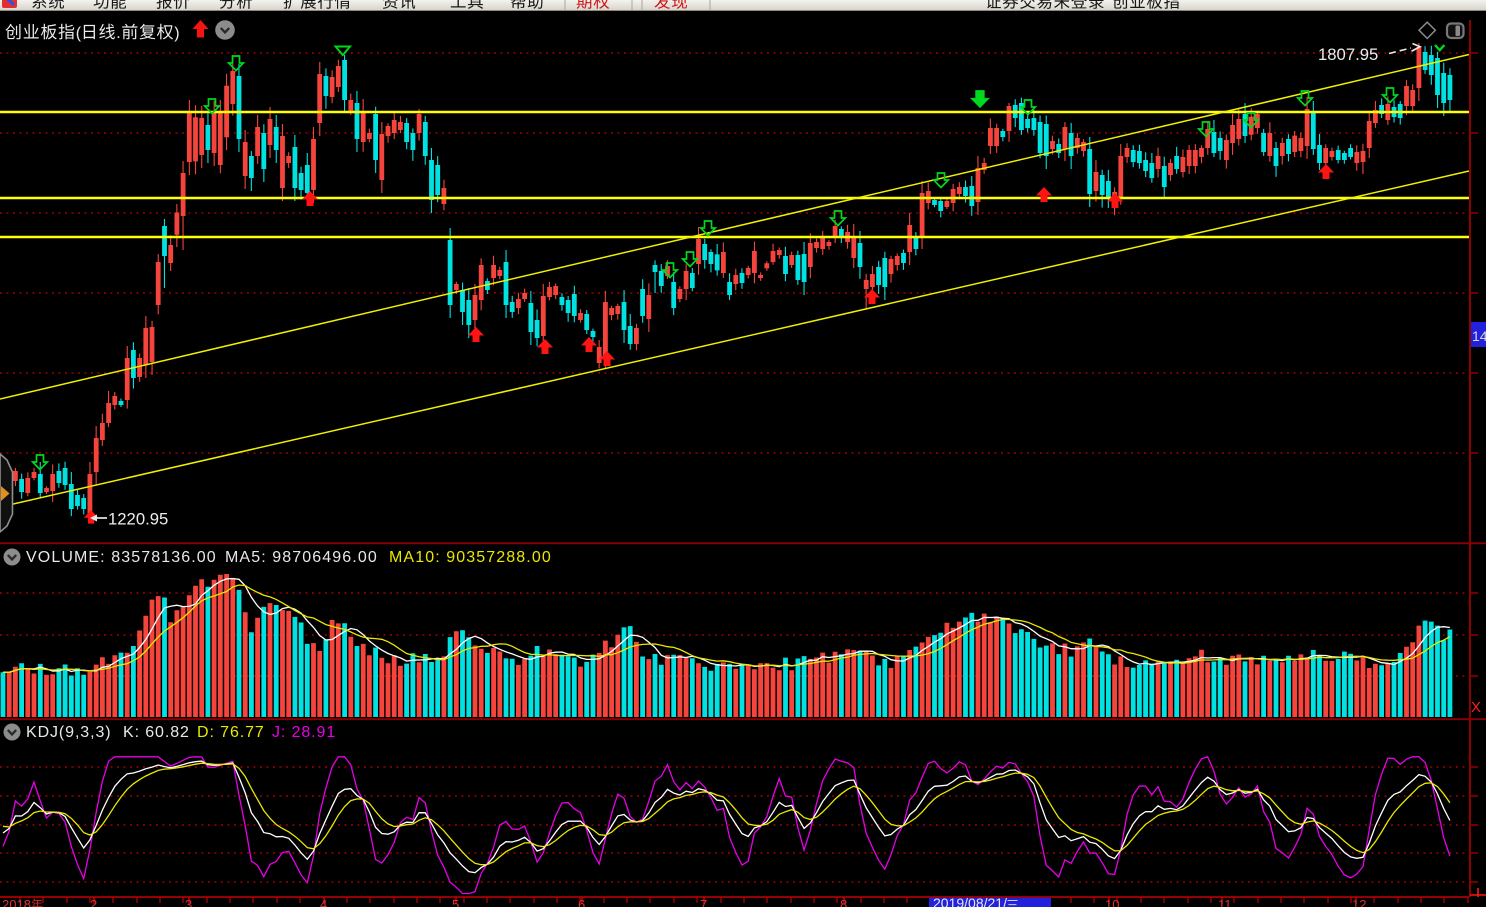  Describe the element at coordinates (304, 732) in the screenshot. I see `svg-text: J: 28.91` at that location.